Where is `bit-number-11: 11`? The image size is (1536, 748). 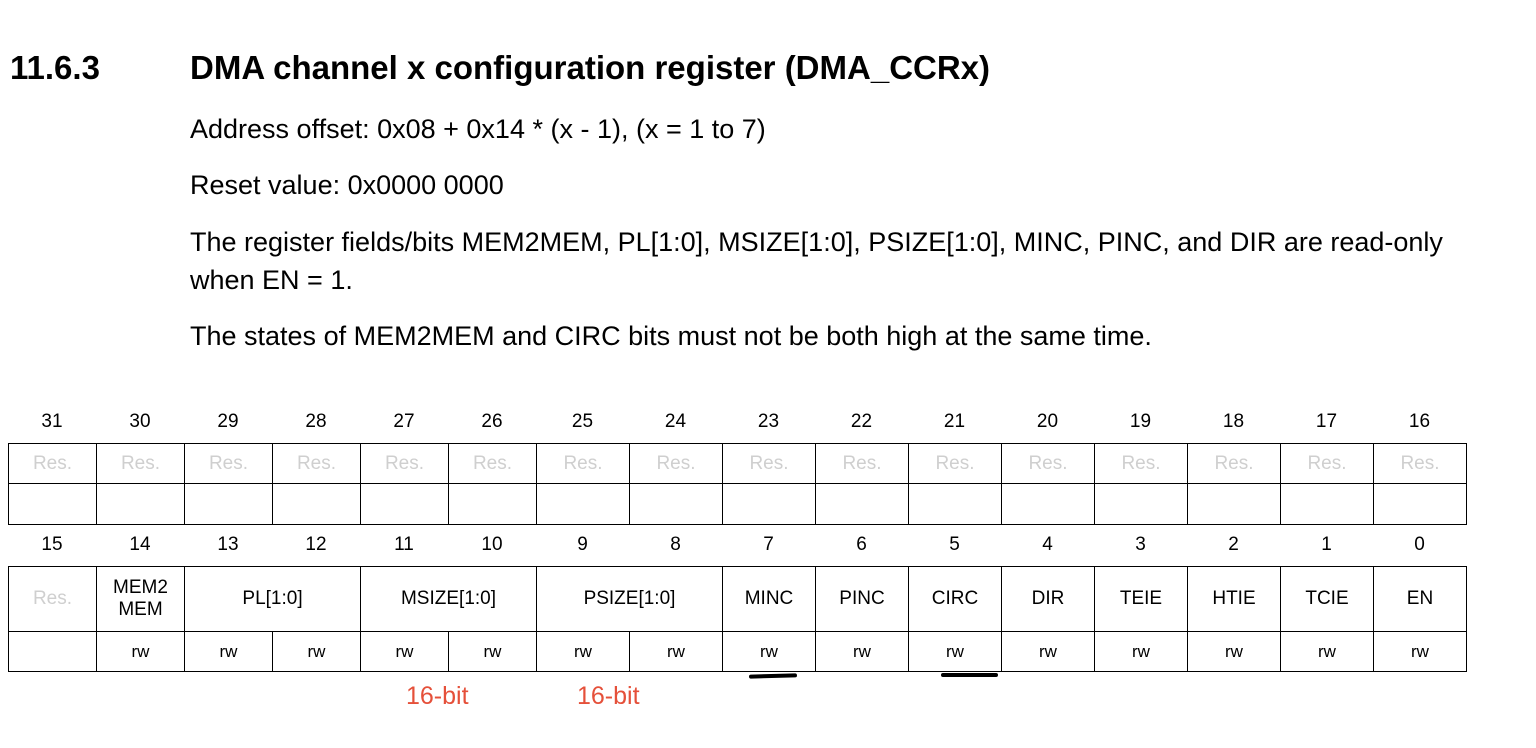
bit-number-11: 11 is located at coordinates (404, 544).